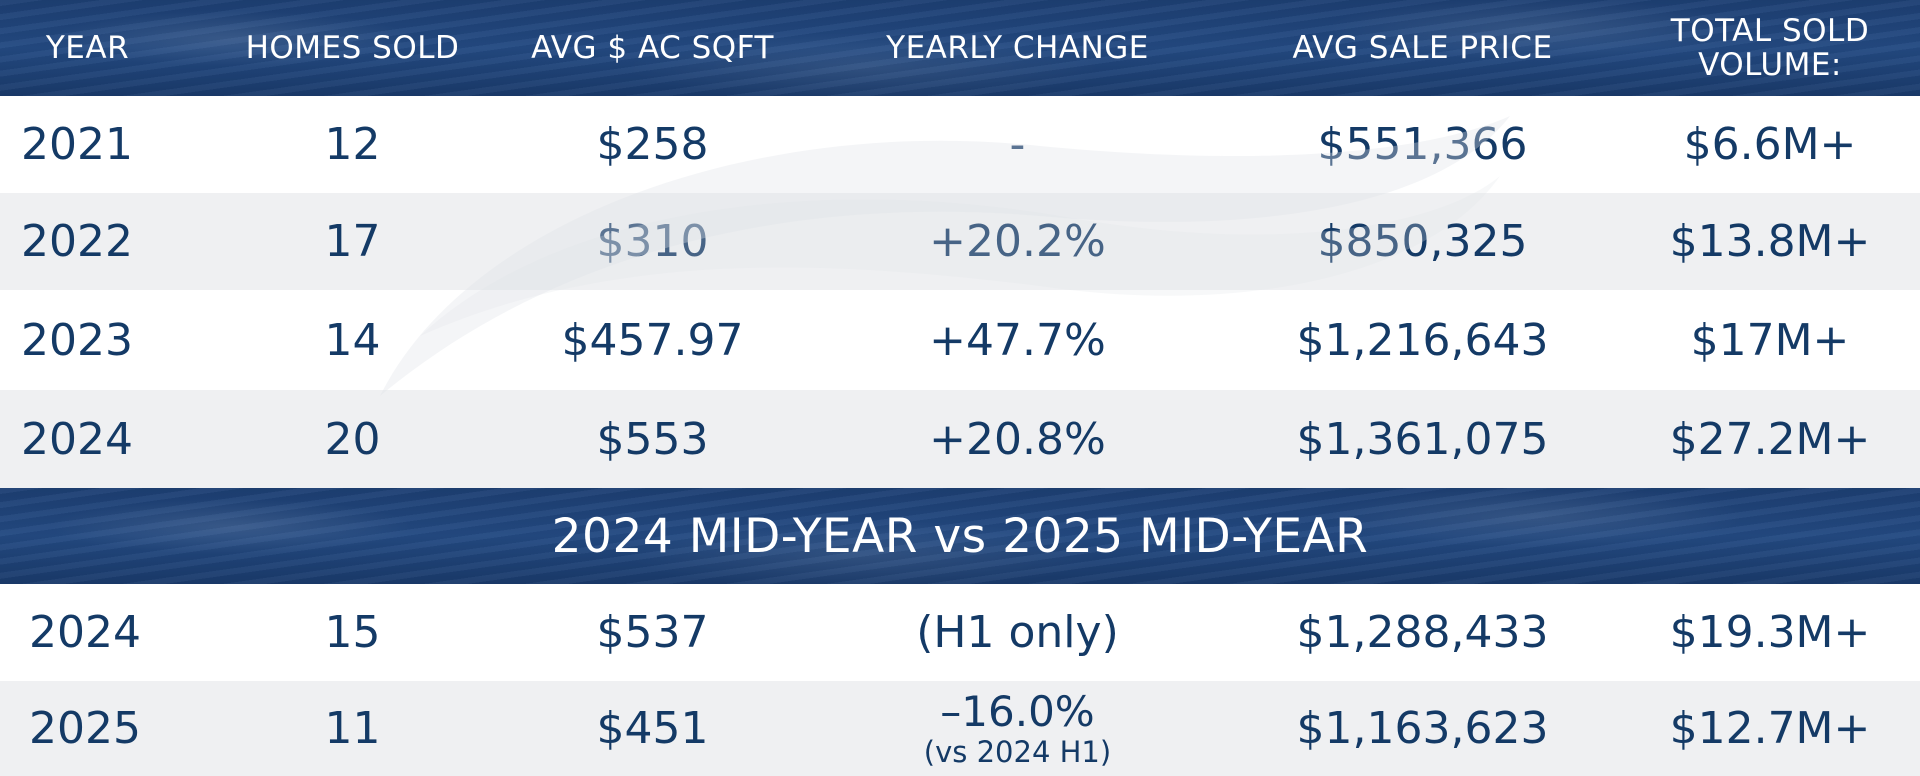  What do you see at coordinates (77, 144) in the screenshot?
I see `cell-year: 2021` at bounding box center [77, 144].